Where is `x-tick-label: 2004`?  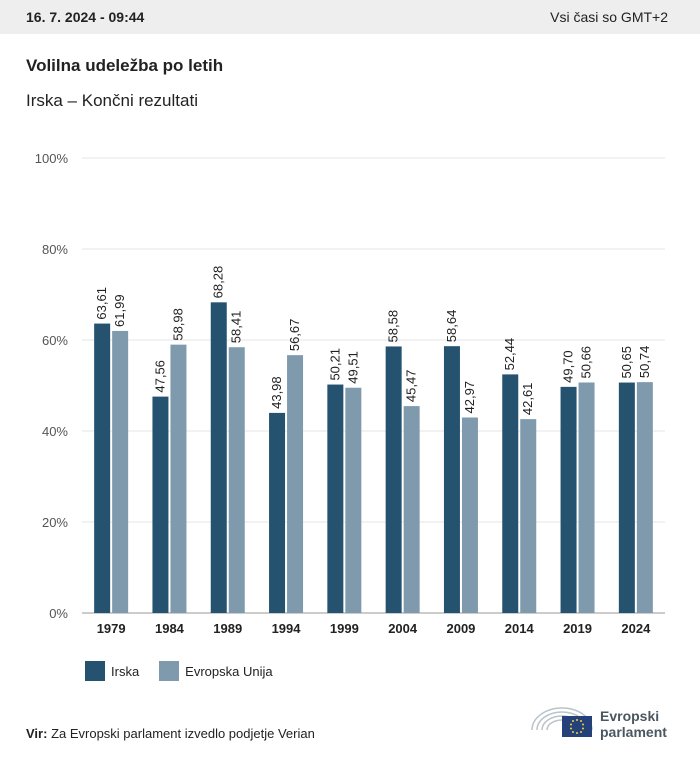
x-tick-label: 2004 is located at coordinates (403, 628).